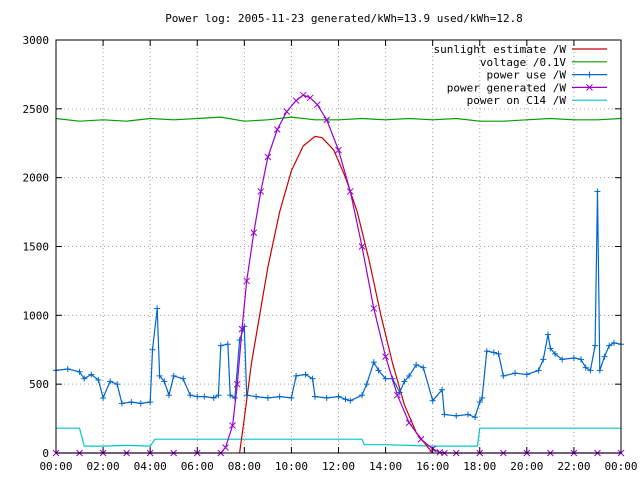 This screenshot has height=480, width=640. Describe the element at coordinates (150, 466) in the screenshot. I see `x-tick-label: 04:00` at that location.